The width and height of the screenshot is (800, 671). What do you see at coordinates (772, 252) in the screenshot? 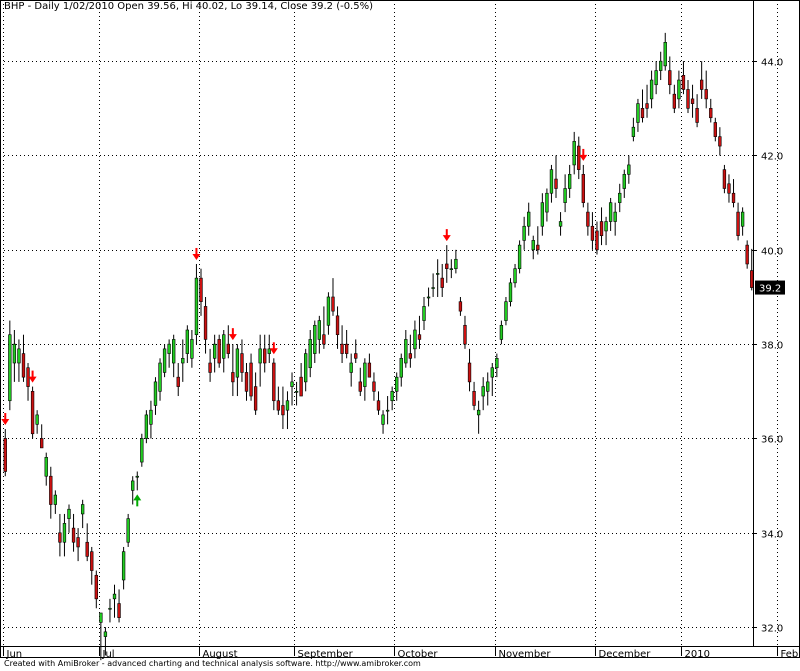
I see `y-tick-label: 40.0` at bounding box center [772, 252].